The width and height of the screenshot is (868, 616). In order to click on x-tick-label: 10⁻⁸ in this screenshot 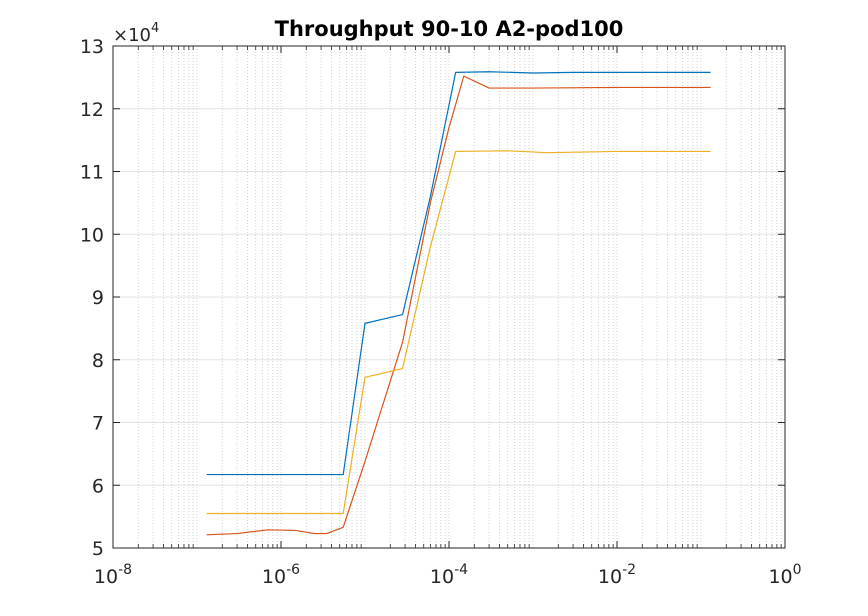, I will do `click(113, 575)`.